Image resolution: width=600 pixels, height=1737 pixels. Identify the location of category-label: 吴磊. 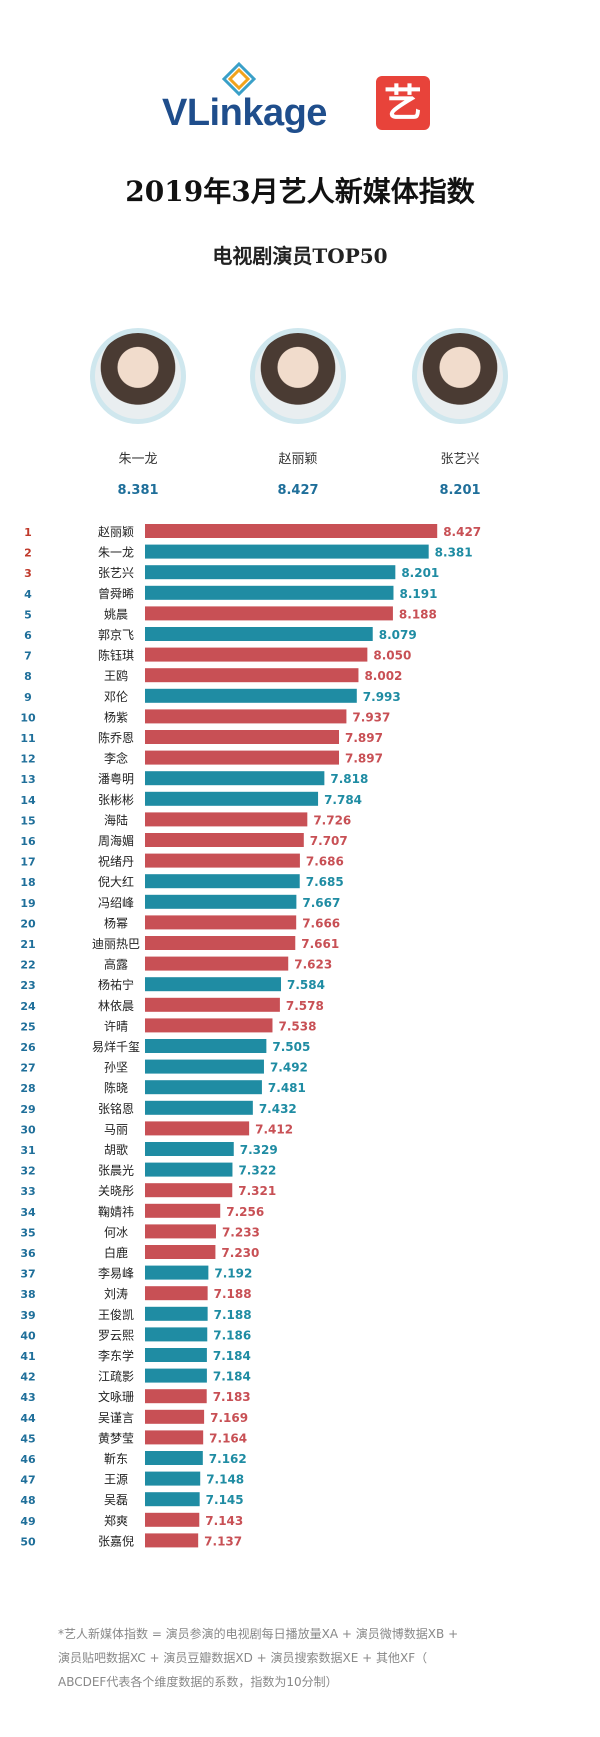
(116, 1500).